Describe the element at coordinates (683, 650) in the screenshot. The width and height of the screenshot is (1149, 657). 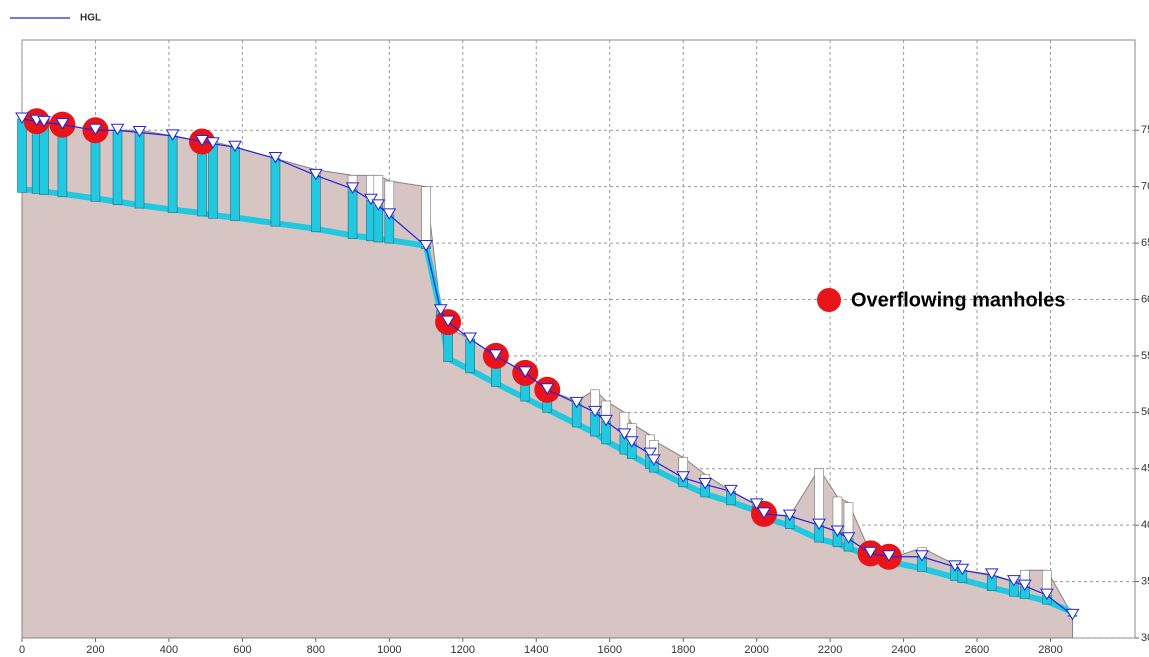
I see `x-tick-label: 1800` at that location.